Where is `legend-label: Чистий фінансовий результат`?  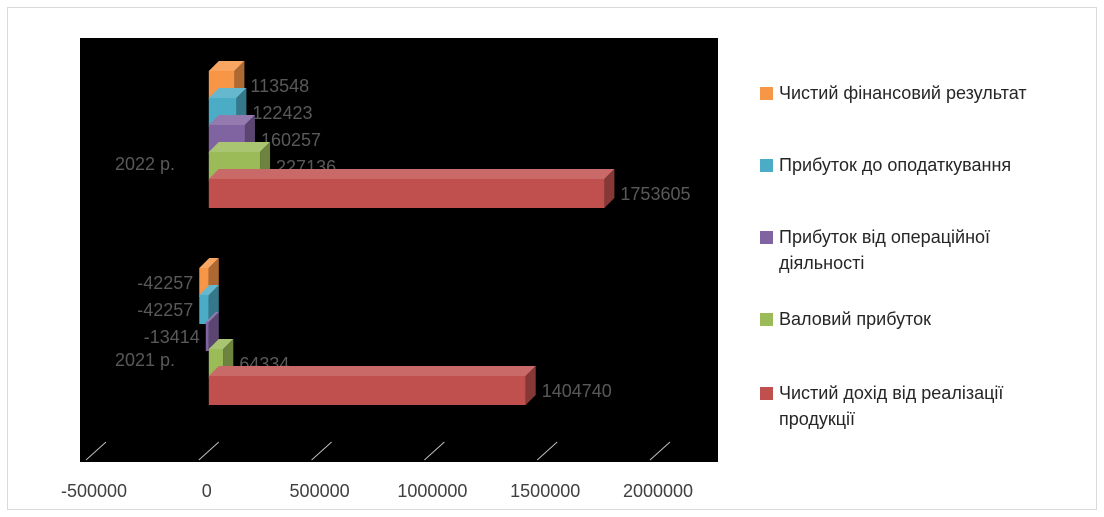 legend-label: Чистий фінансовий результат is located at coordinates (903, 93).